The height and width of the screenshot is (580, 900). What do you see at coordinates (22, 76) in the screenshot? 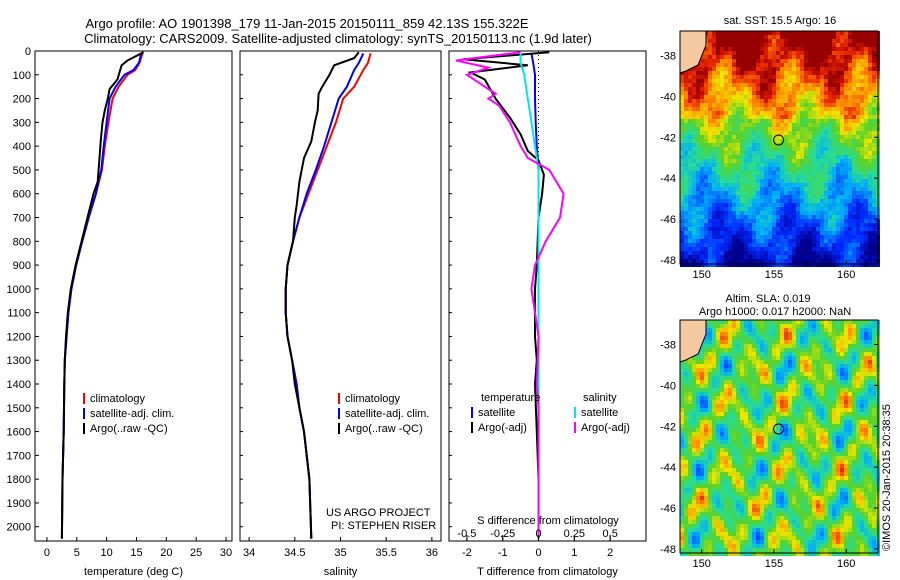
I see `y-tick-label: 100` at bounding box center [22, 76].